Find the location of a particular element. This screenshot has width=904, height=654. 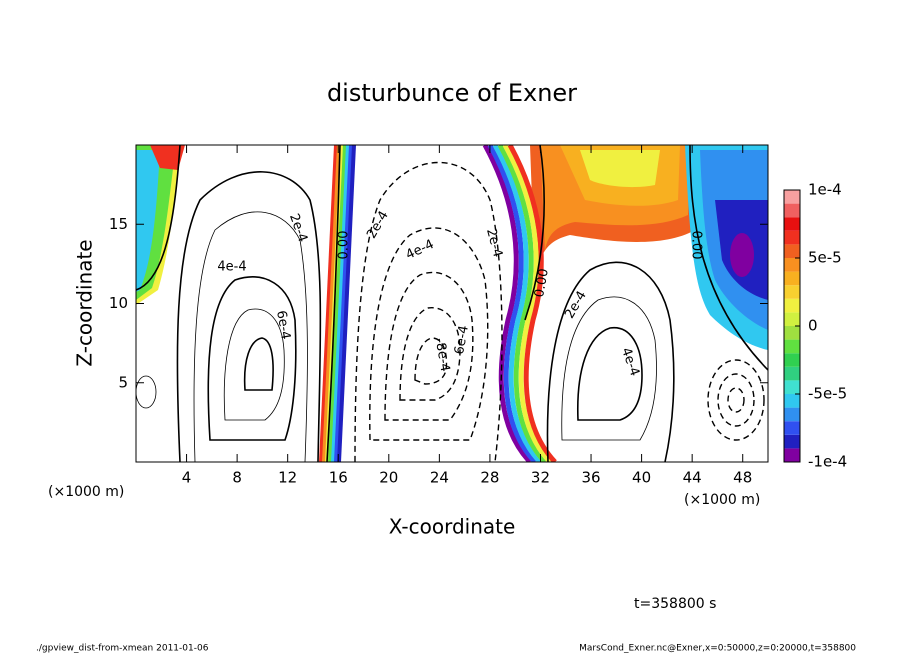

x-tick-label: 40 is located at coordinates (641, 478).